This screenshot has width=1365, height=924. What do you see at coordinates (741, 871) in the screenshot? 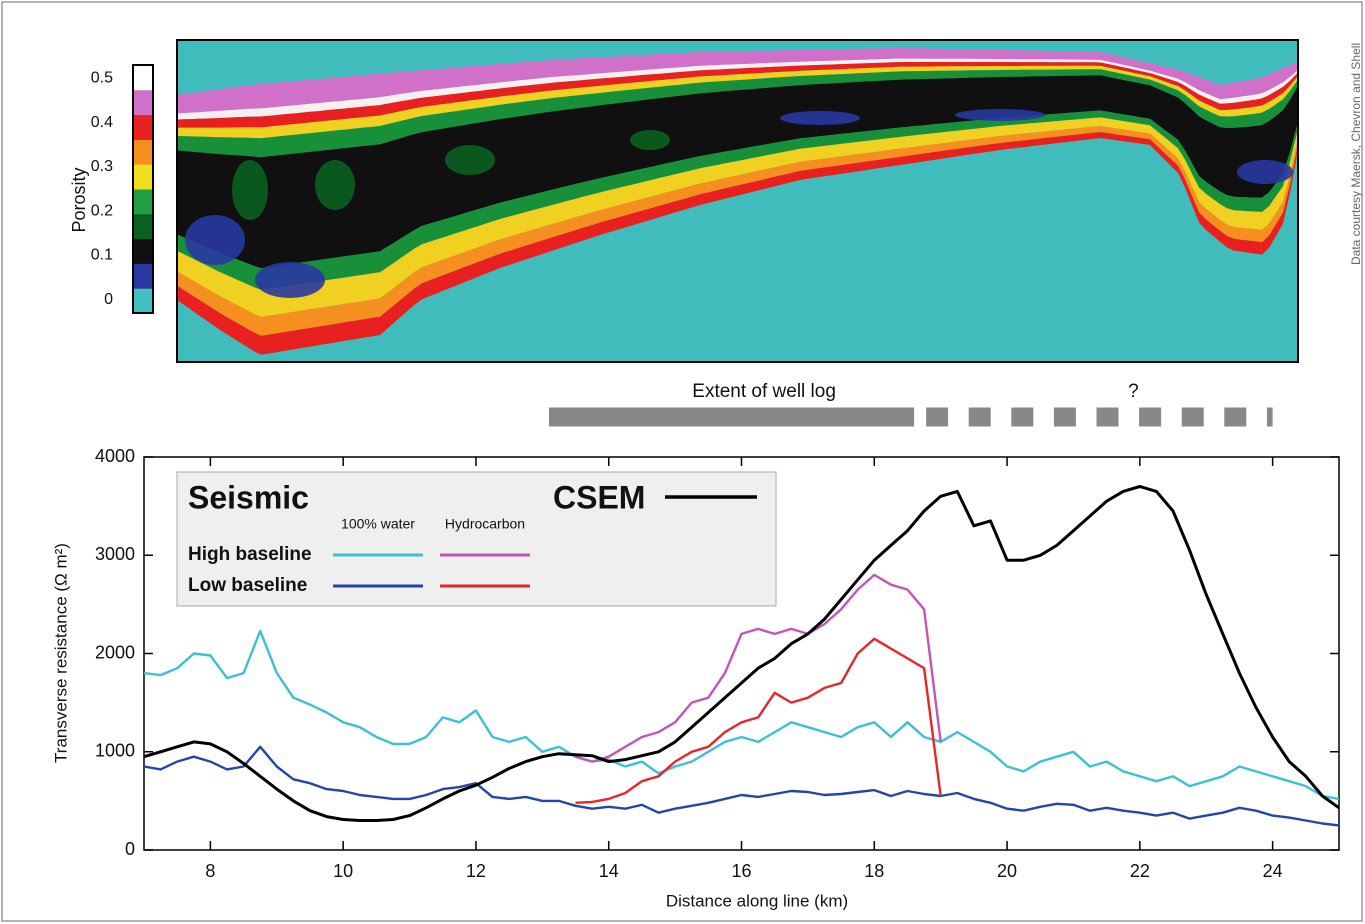
I see `x-tick-label: 16` at bounding box center [741, 871].